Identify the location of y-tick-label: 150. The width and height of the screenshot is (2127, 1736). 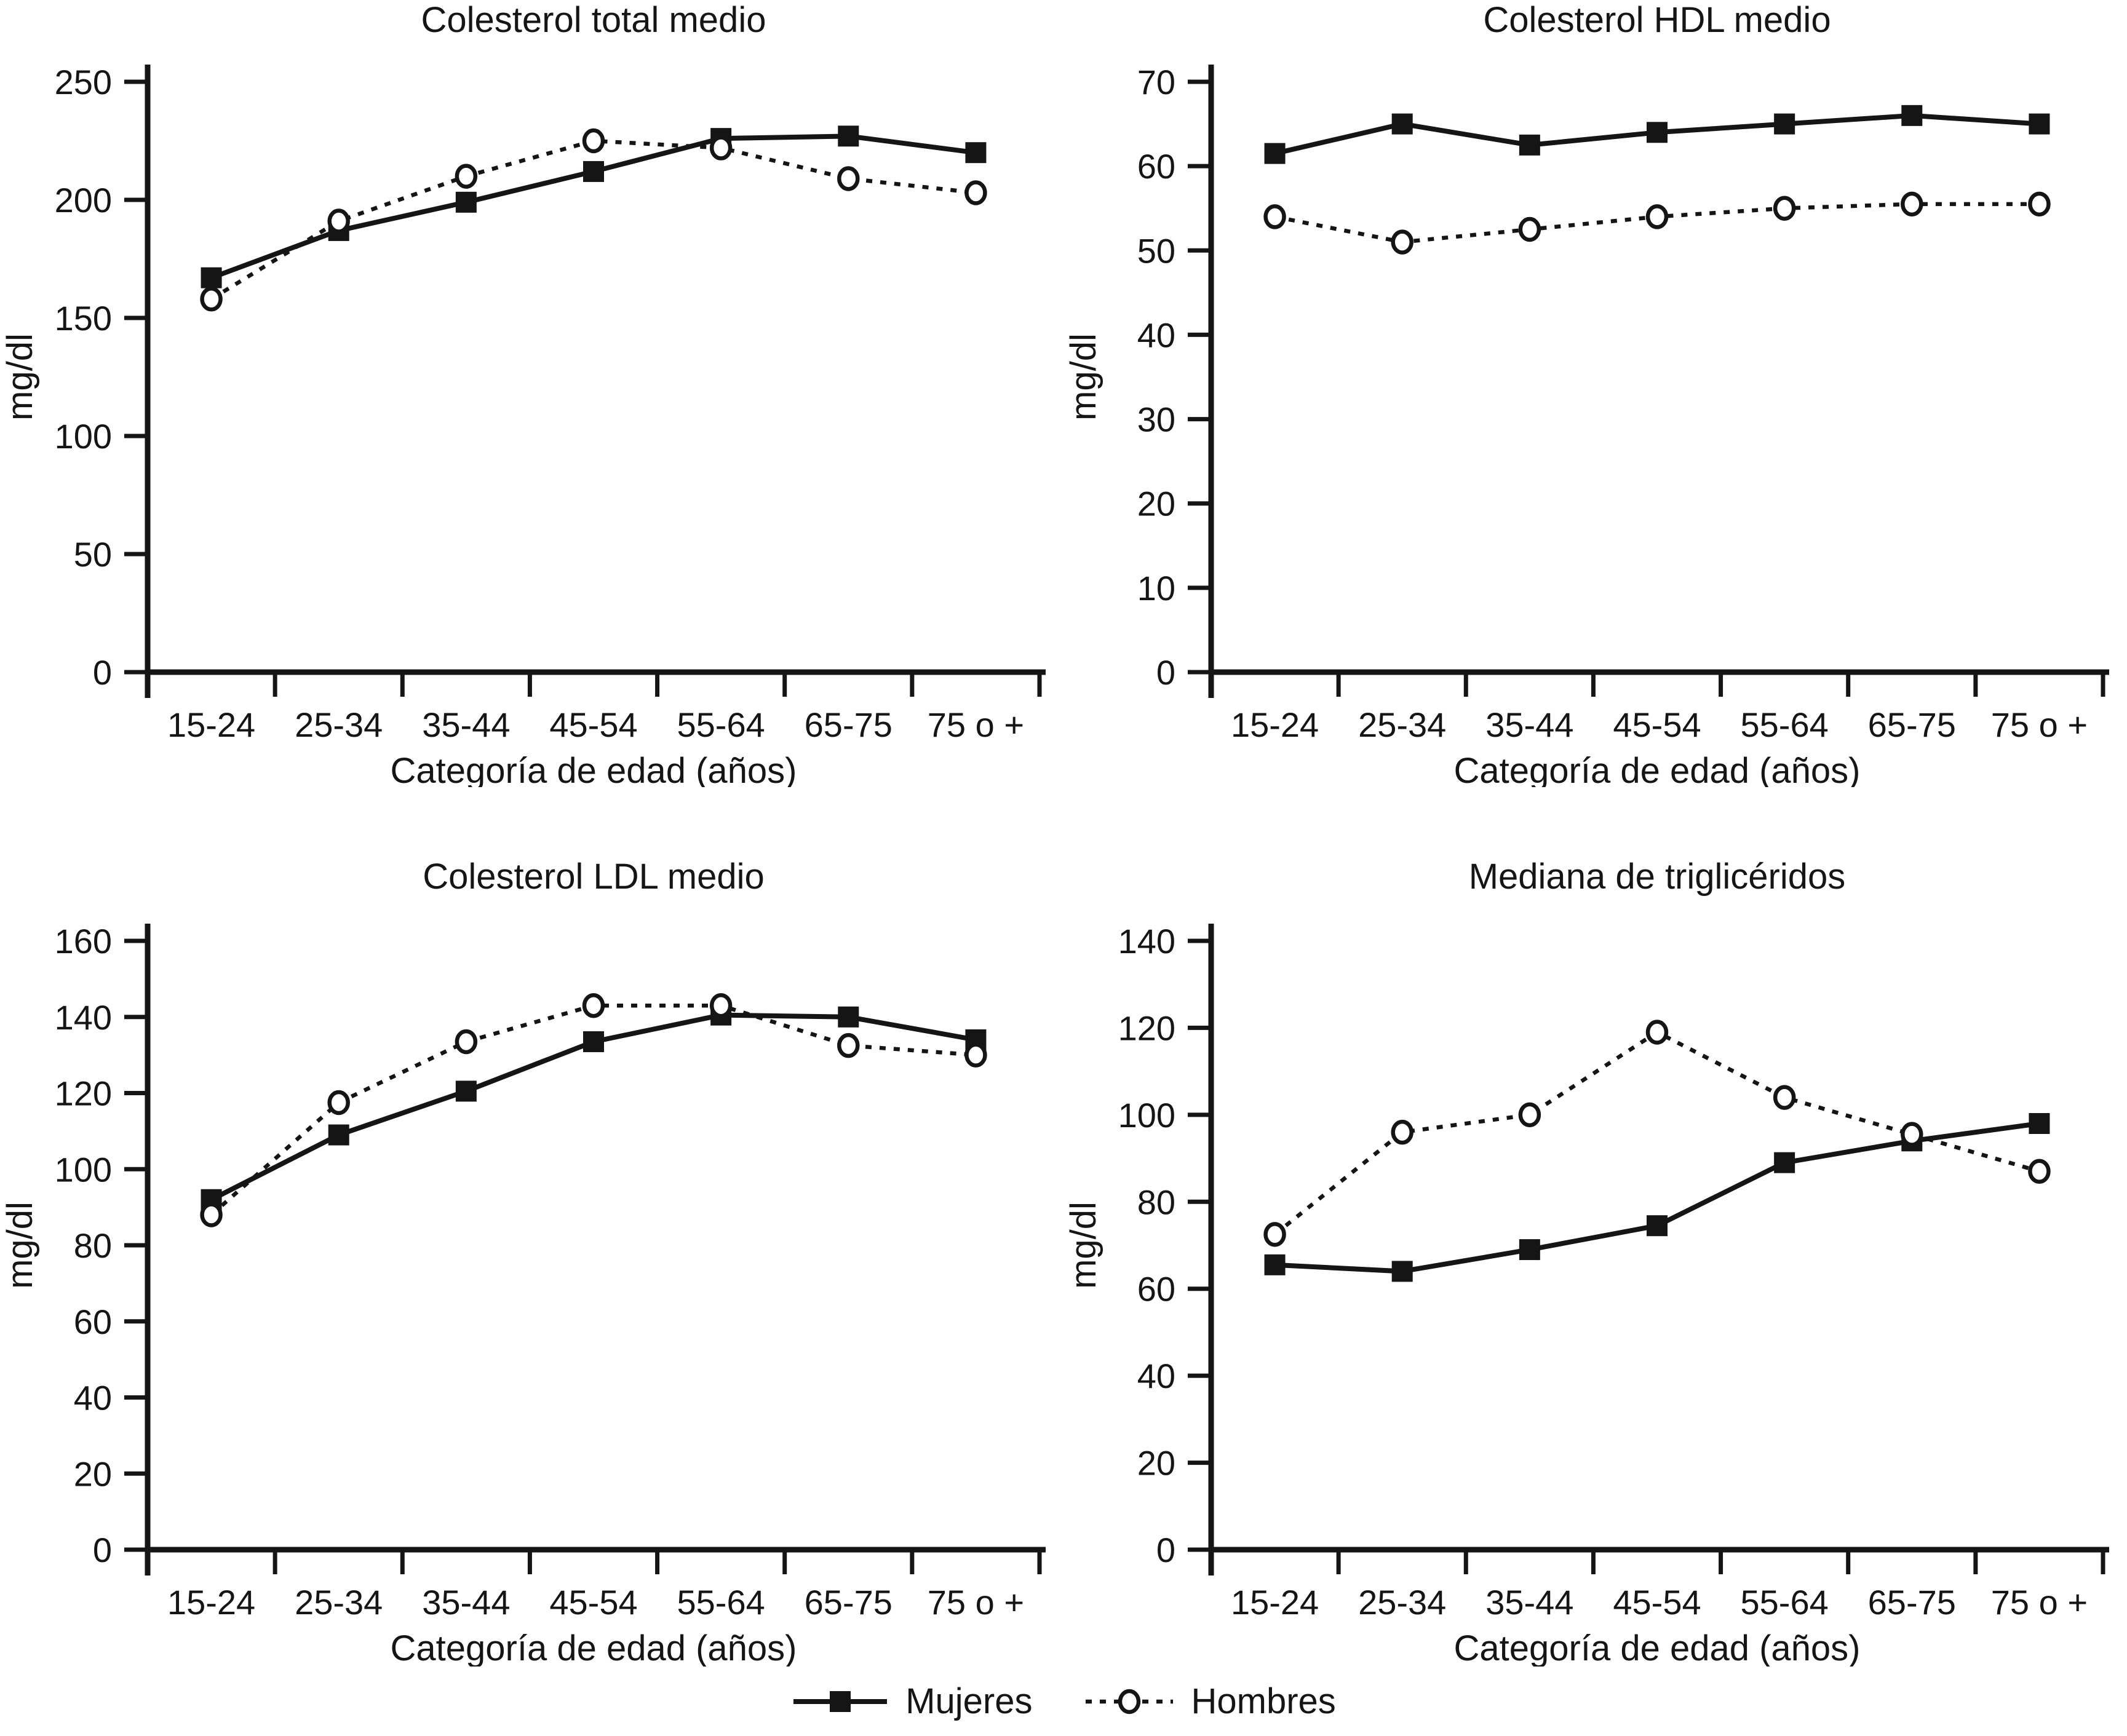
(83, 318).